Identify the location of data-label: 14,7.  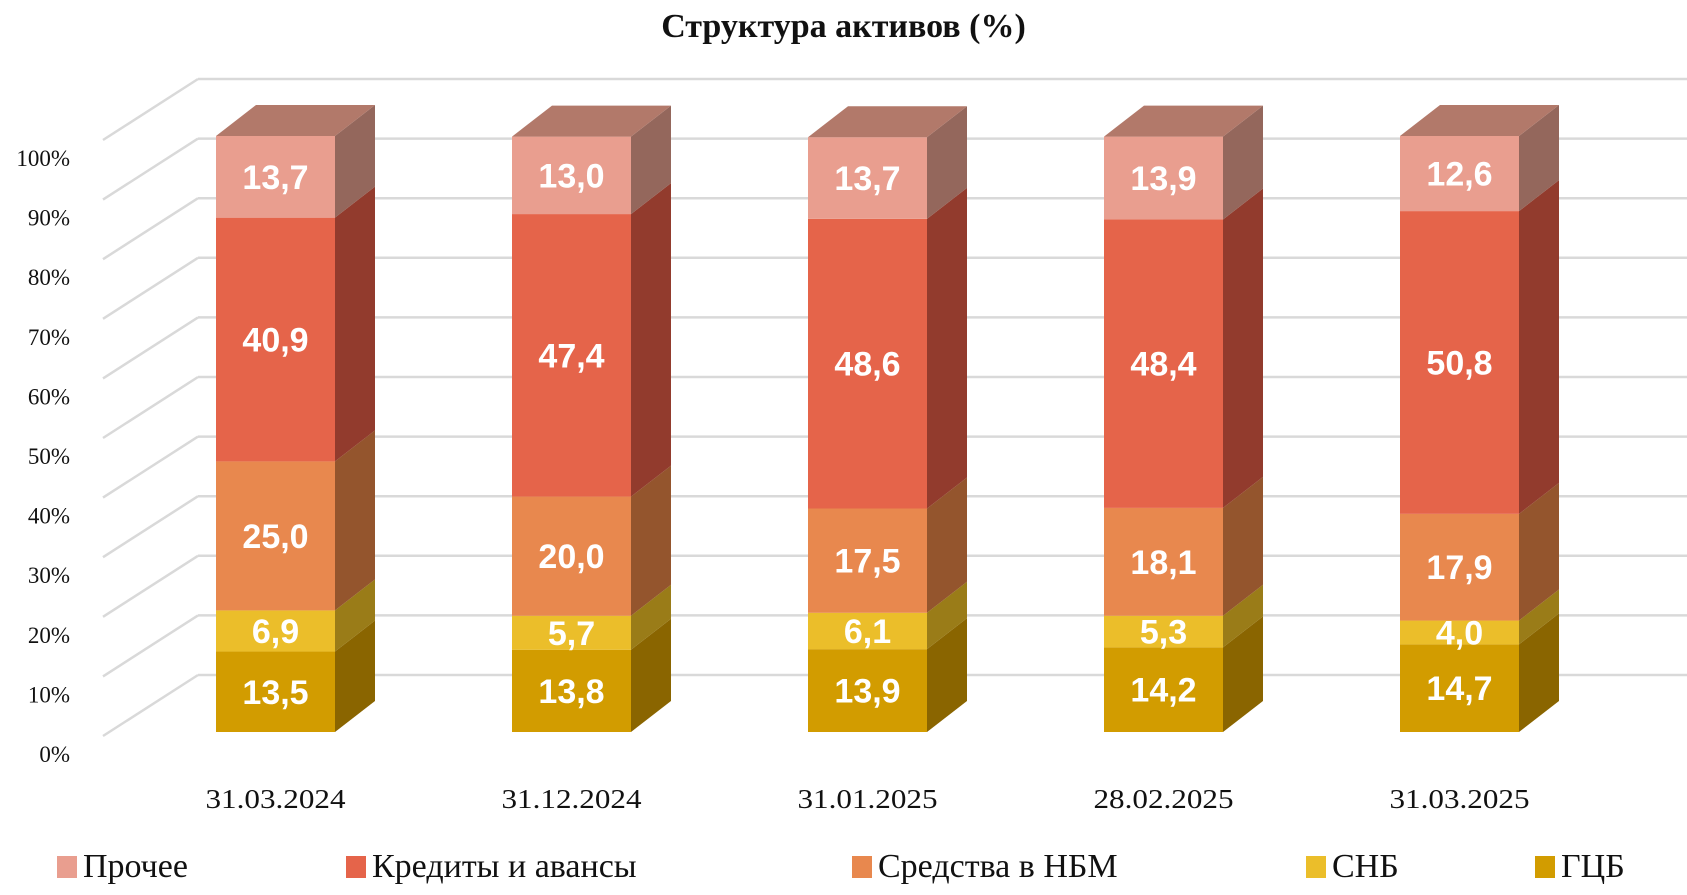
(1459, 689).